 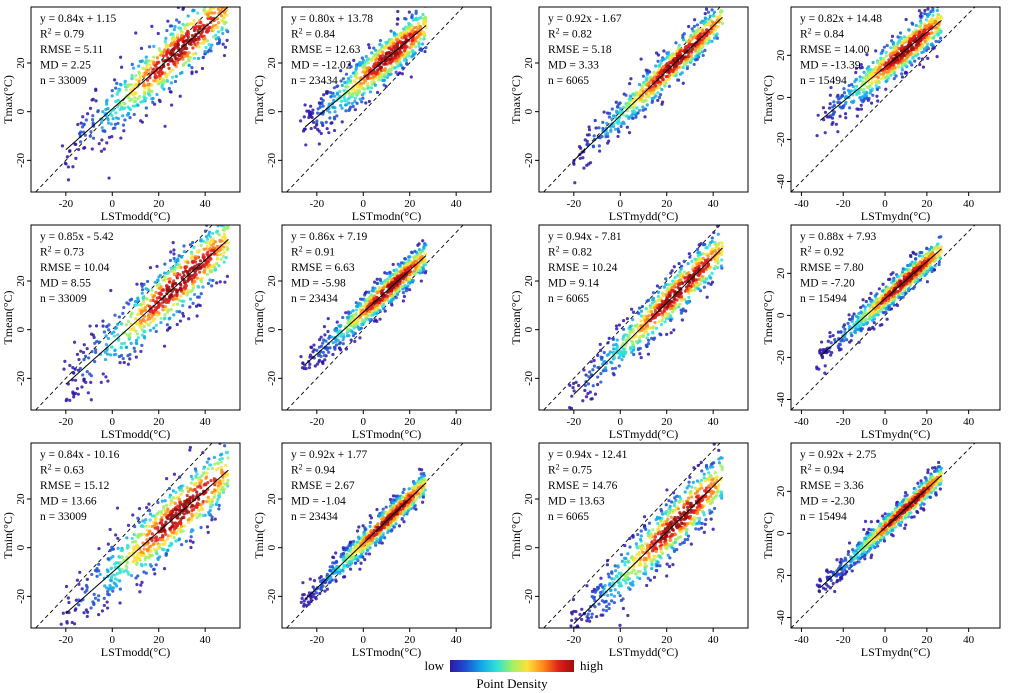 I want to click on regression-line, so click(x=365, y=76).